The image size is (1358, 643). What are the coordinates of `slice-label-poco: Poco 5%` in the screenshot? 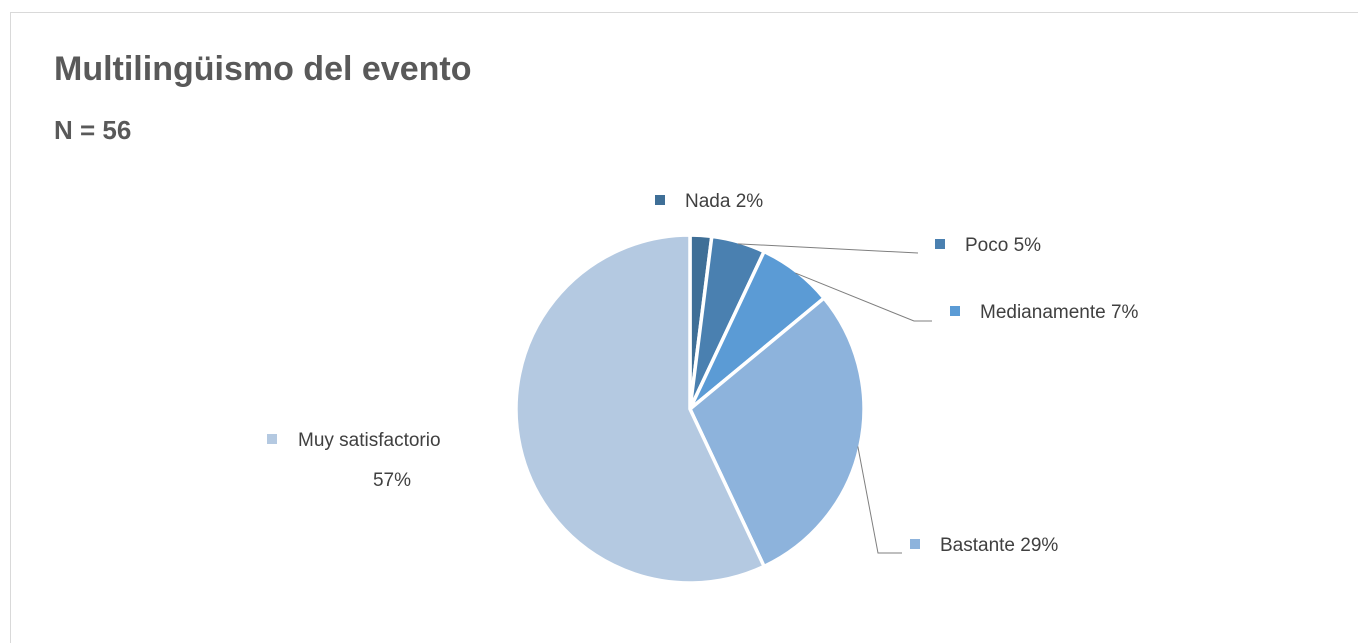 It's located at (1003, 245).